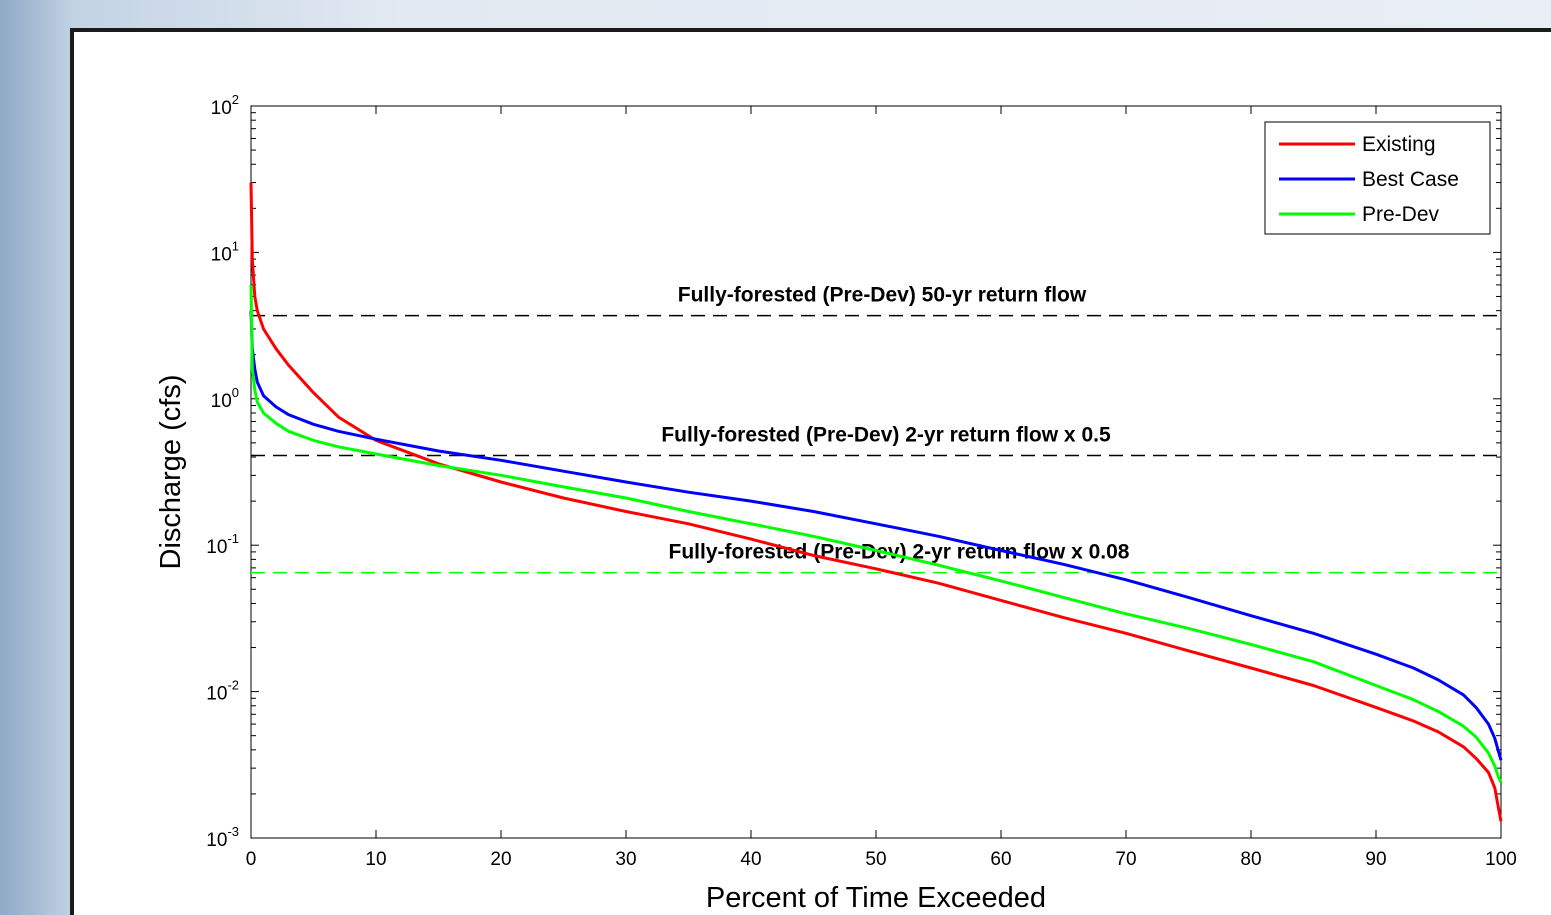 The image size is (1551, 915). What do you see at coordinates (375, 859) in the screenshot?
I see `x-tick-label: 10` at bounding box center [375, 859].